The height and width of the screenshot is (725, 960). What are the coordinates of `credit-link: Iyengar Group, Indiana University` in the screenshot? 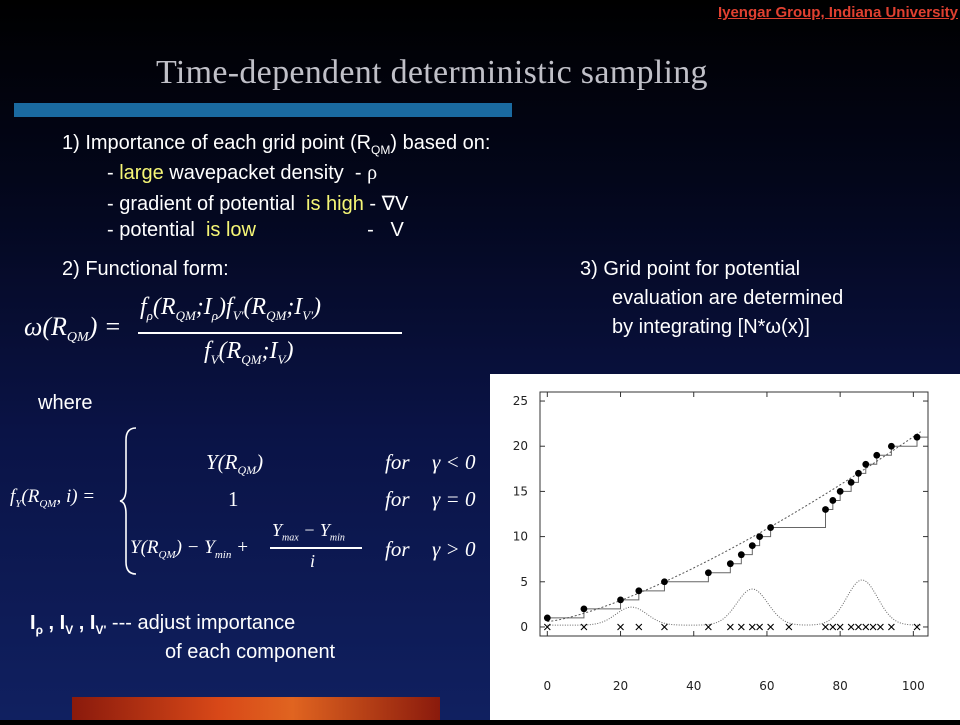 It's located at (837, 12).